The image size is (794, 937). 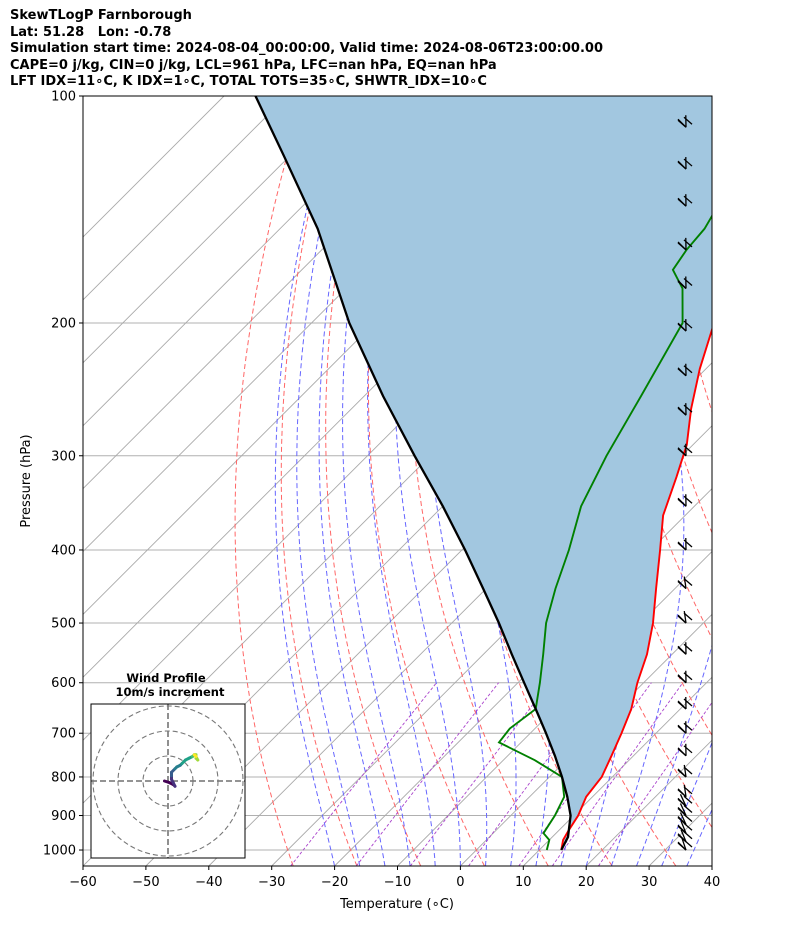 What do you see at coordinates (166, 678) in the screenshot?
I see `inset-title: Wind Profile` at bounding box center [166, 678].